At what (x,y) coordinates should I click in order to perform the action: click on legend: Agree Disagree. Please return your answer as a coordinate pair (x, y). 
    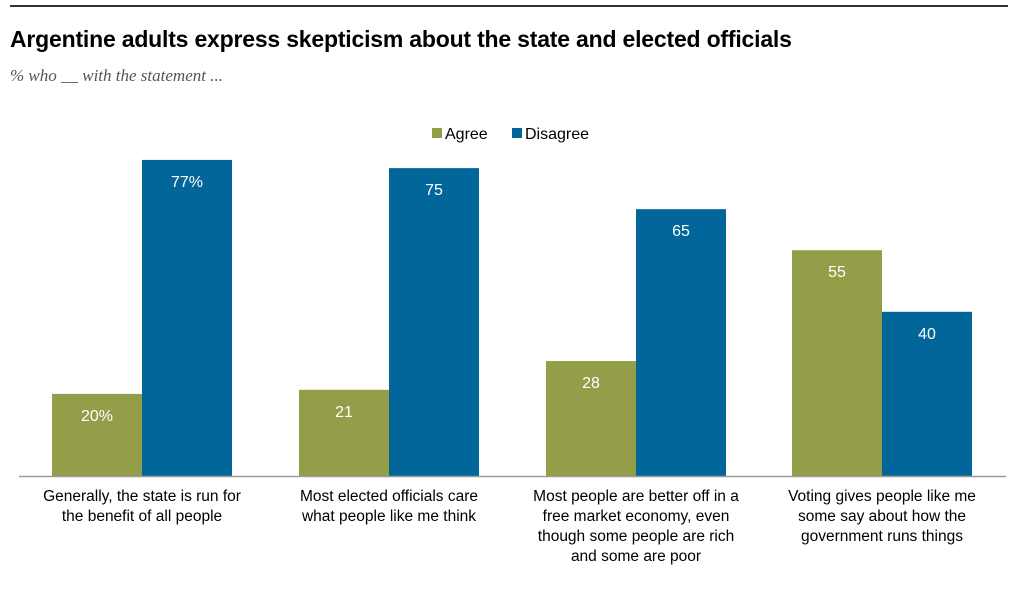
    Looking at the image, I should click on (510, 134).